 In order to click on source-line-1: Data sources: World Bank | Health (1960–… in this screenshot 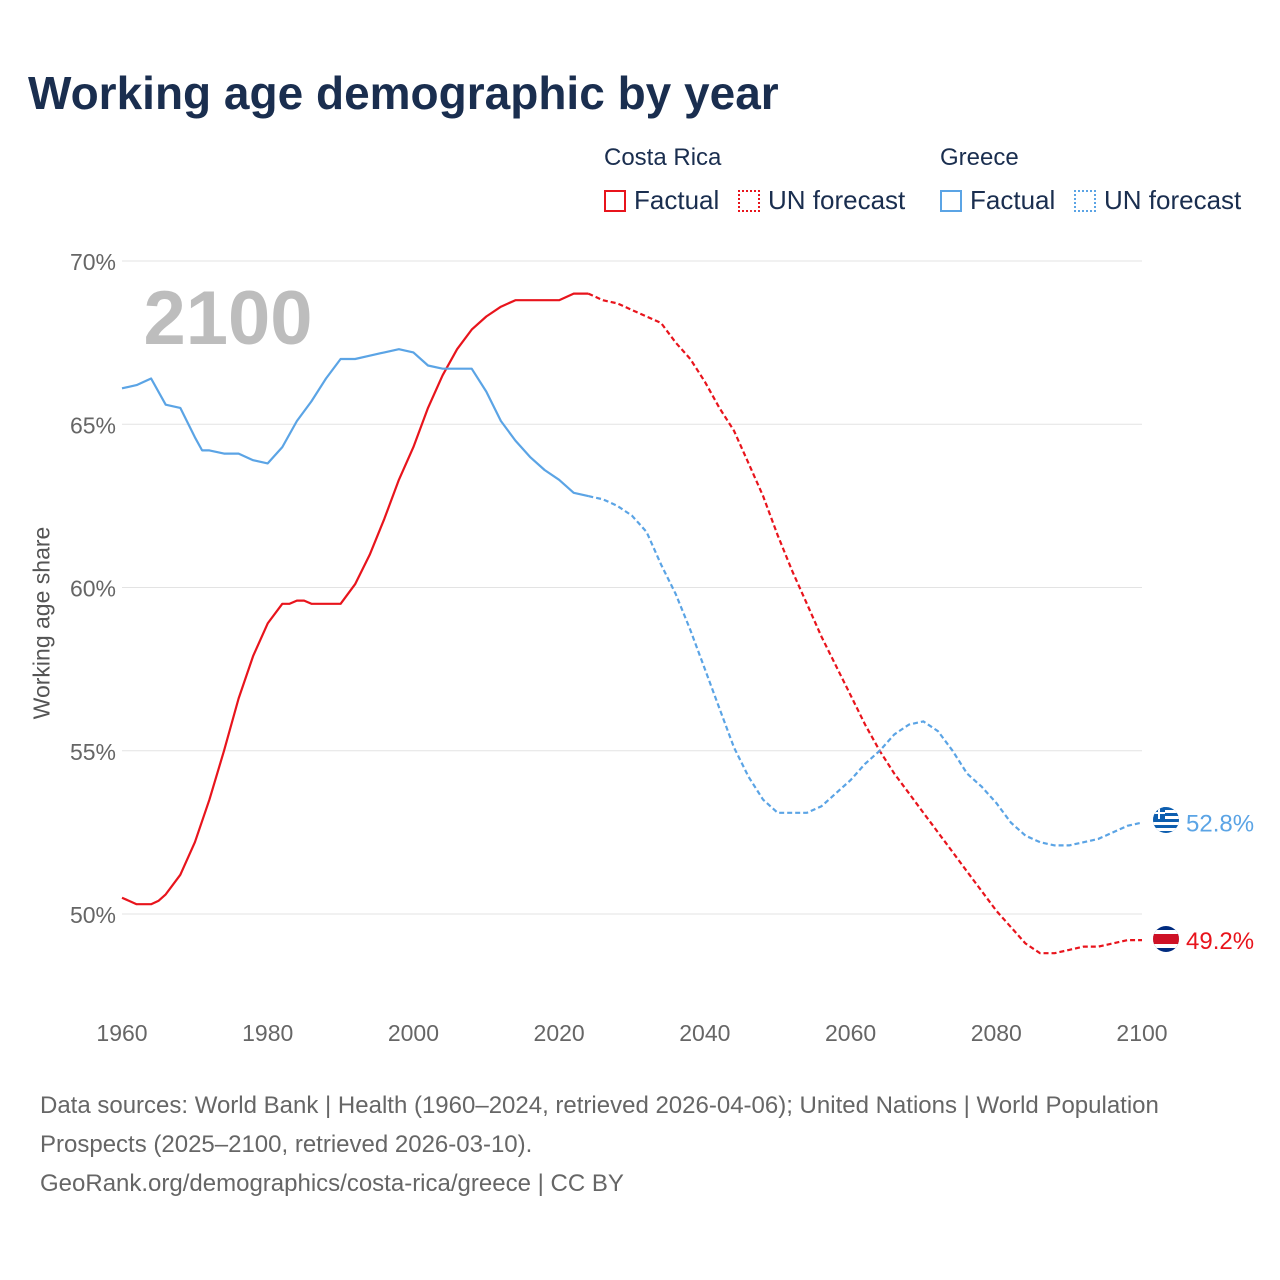, I will do `click(599, 1125)`.